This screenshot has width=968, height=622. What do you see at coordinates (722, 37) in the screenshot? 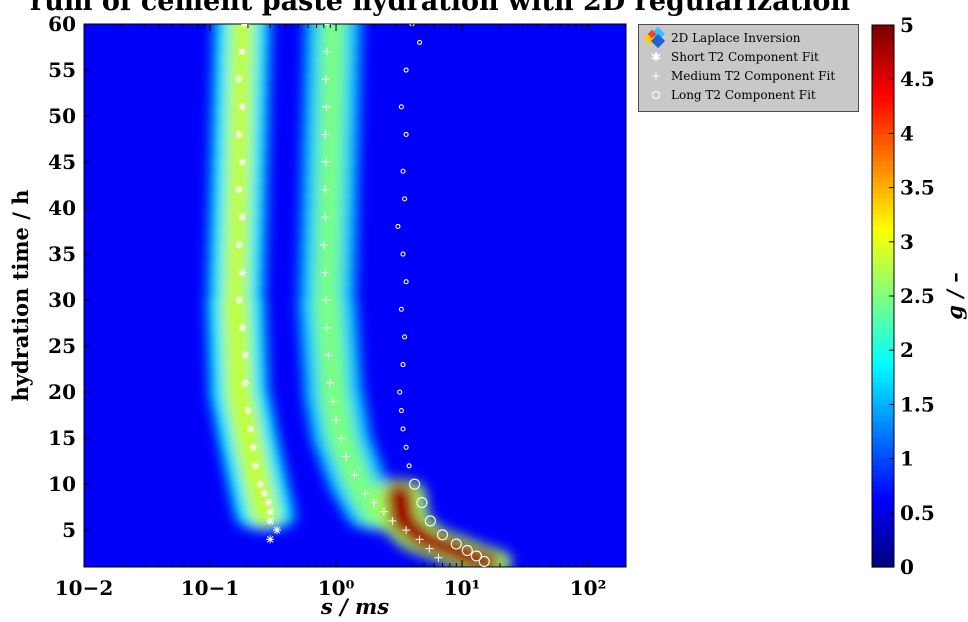
I see `legend-item-laplace: 2D Laplace Inversion` at bounding box center [722, 37].